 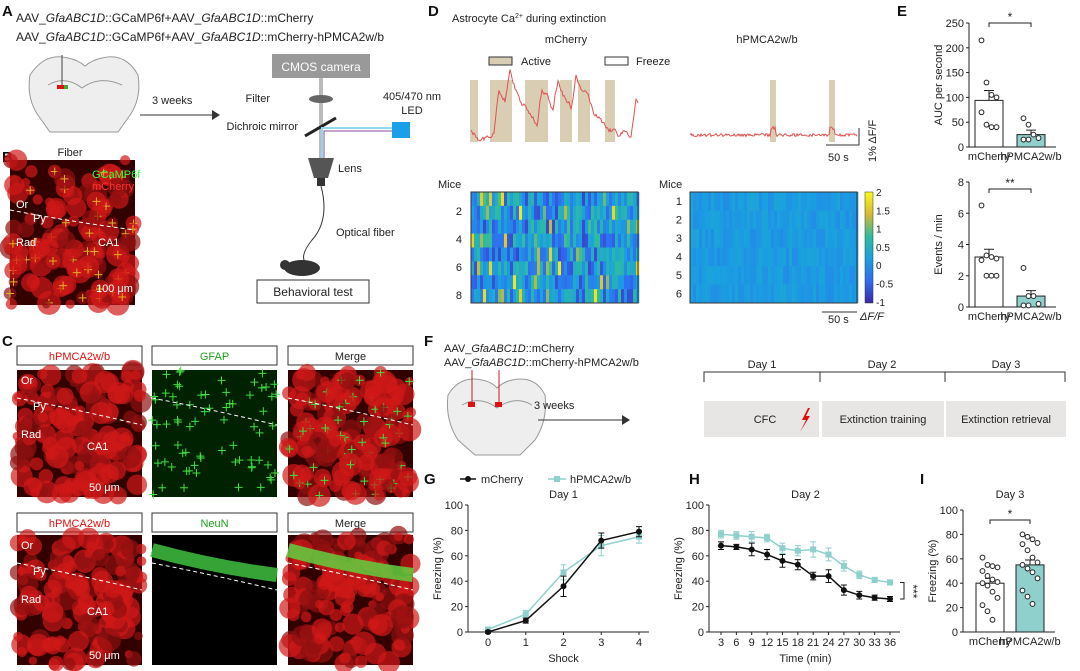 I want to click on timeline, so click(x=884, y=376).